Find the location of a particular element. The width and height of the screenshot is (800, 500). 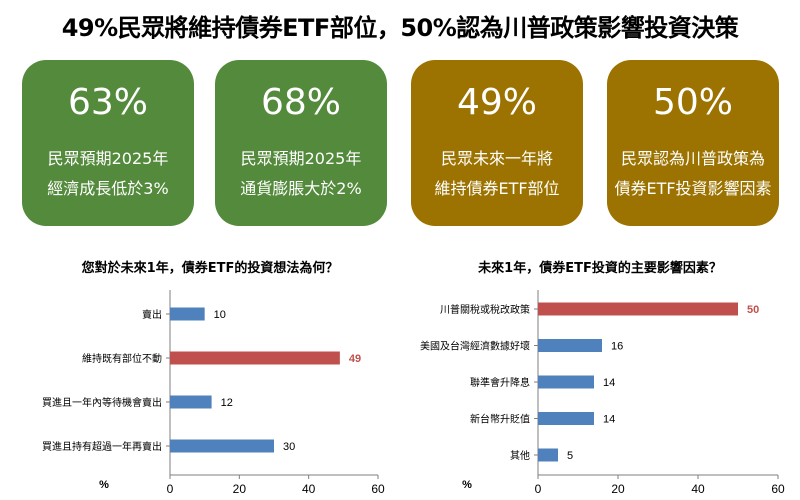

data-label: 30 is located at coordinates (289, 447).